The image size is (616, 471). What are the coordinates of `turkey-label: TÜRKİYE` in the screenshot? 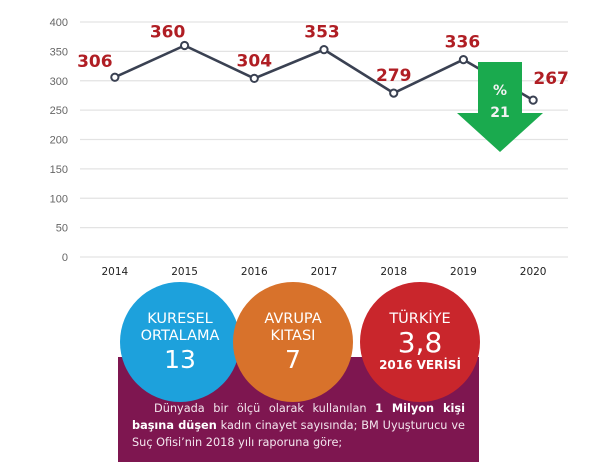 It's located at (420, 319).